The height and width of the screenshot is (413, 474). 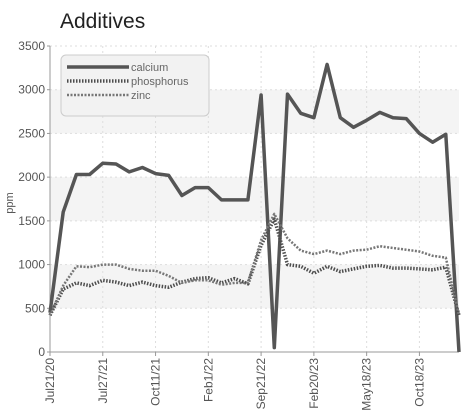 What do you see at coordinates (50, 381) in the screenshot?
I see `x-tick-label: Jul21/20` at bounding box center [50, 381].